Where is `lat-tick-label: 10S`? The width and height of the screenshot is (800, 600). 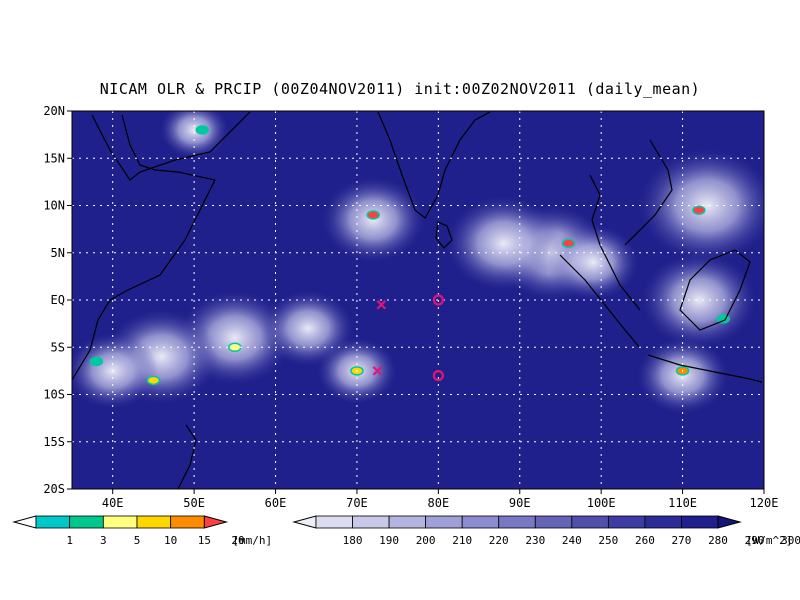
lat-tick-label: 10S is located at coordinates (54, 395).